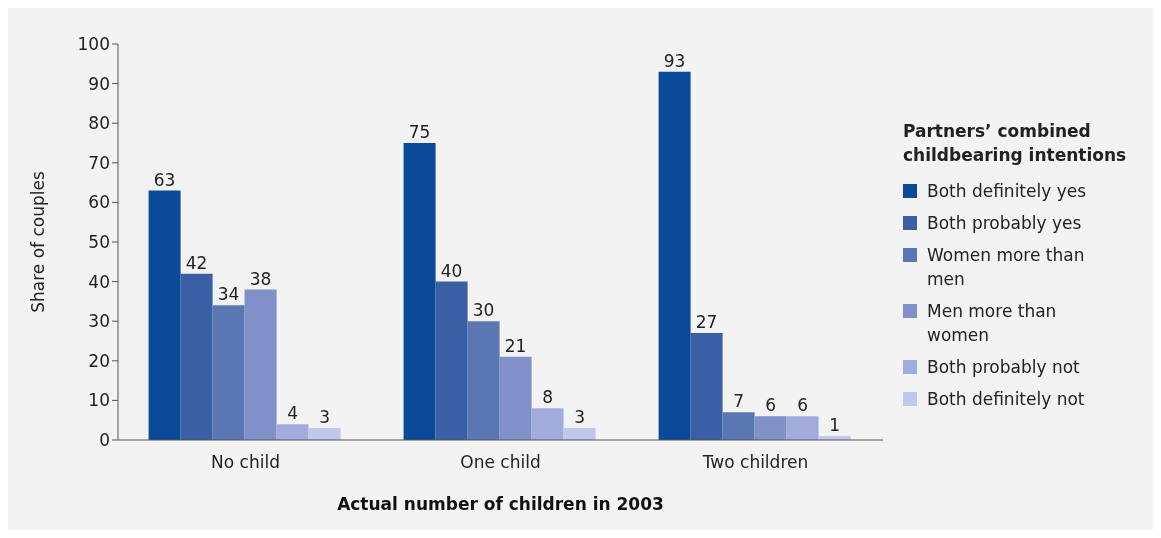 The image size is (1161, 538). What do you see at coordinates (1006, 267) in the screenshot?
I see `legend-label: Women more than men` at bounding box center [1006, 267].